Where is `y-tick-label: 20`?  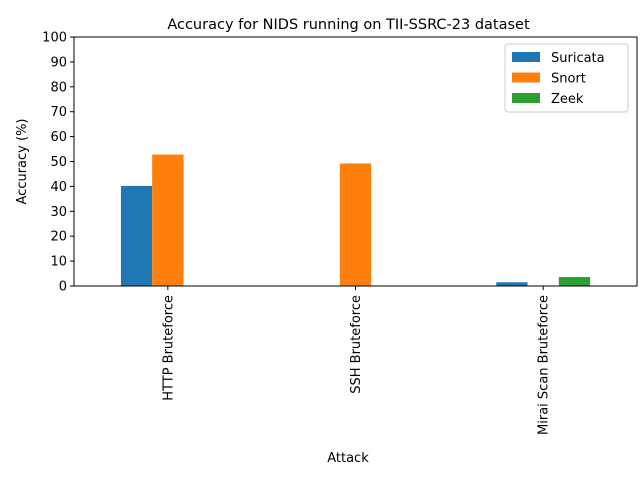
y-tick-label: 20 is located at coordinates (58, 237).